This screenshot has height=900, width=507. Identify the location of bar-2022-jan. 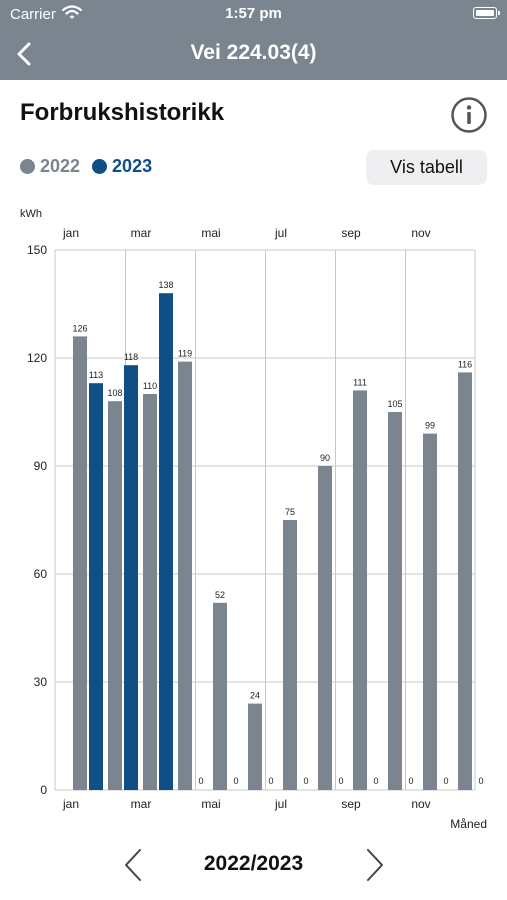
(80, 563).